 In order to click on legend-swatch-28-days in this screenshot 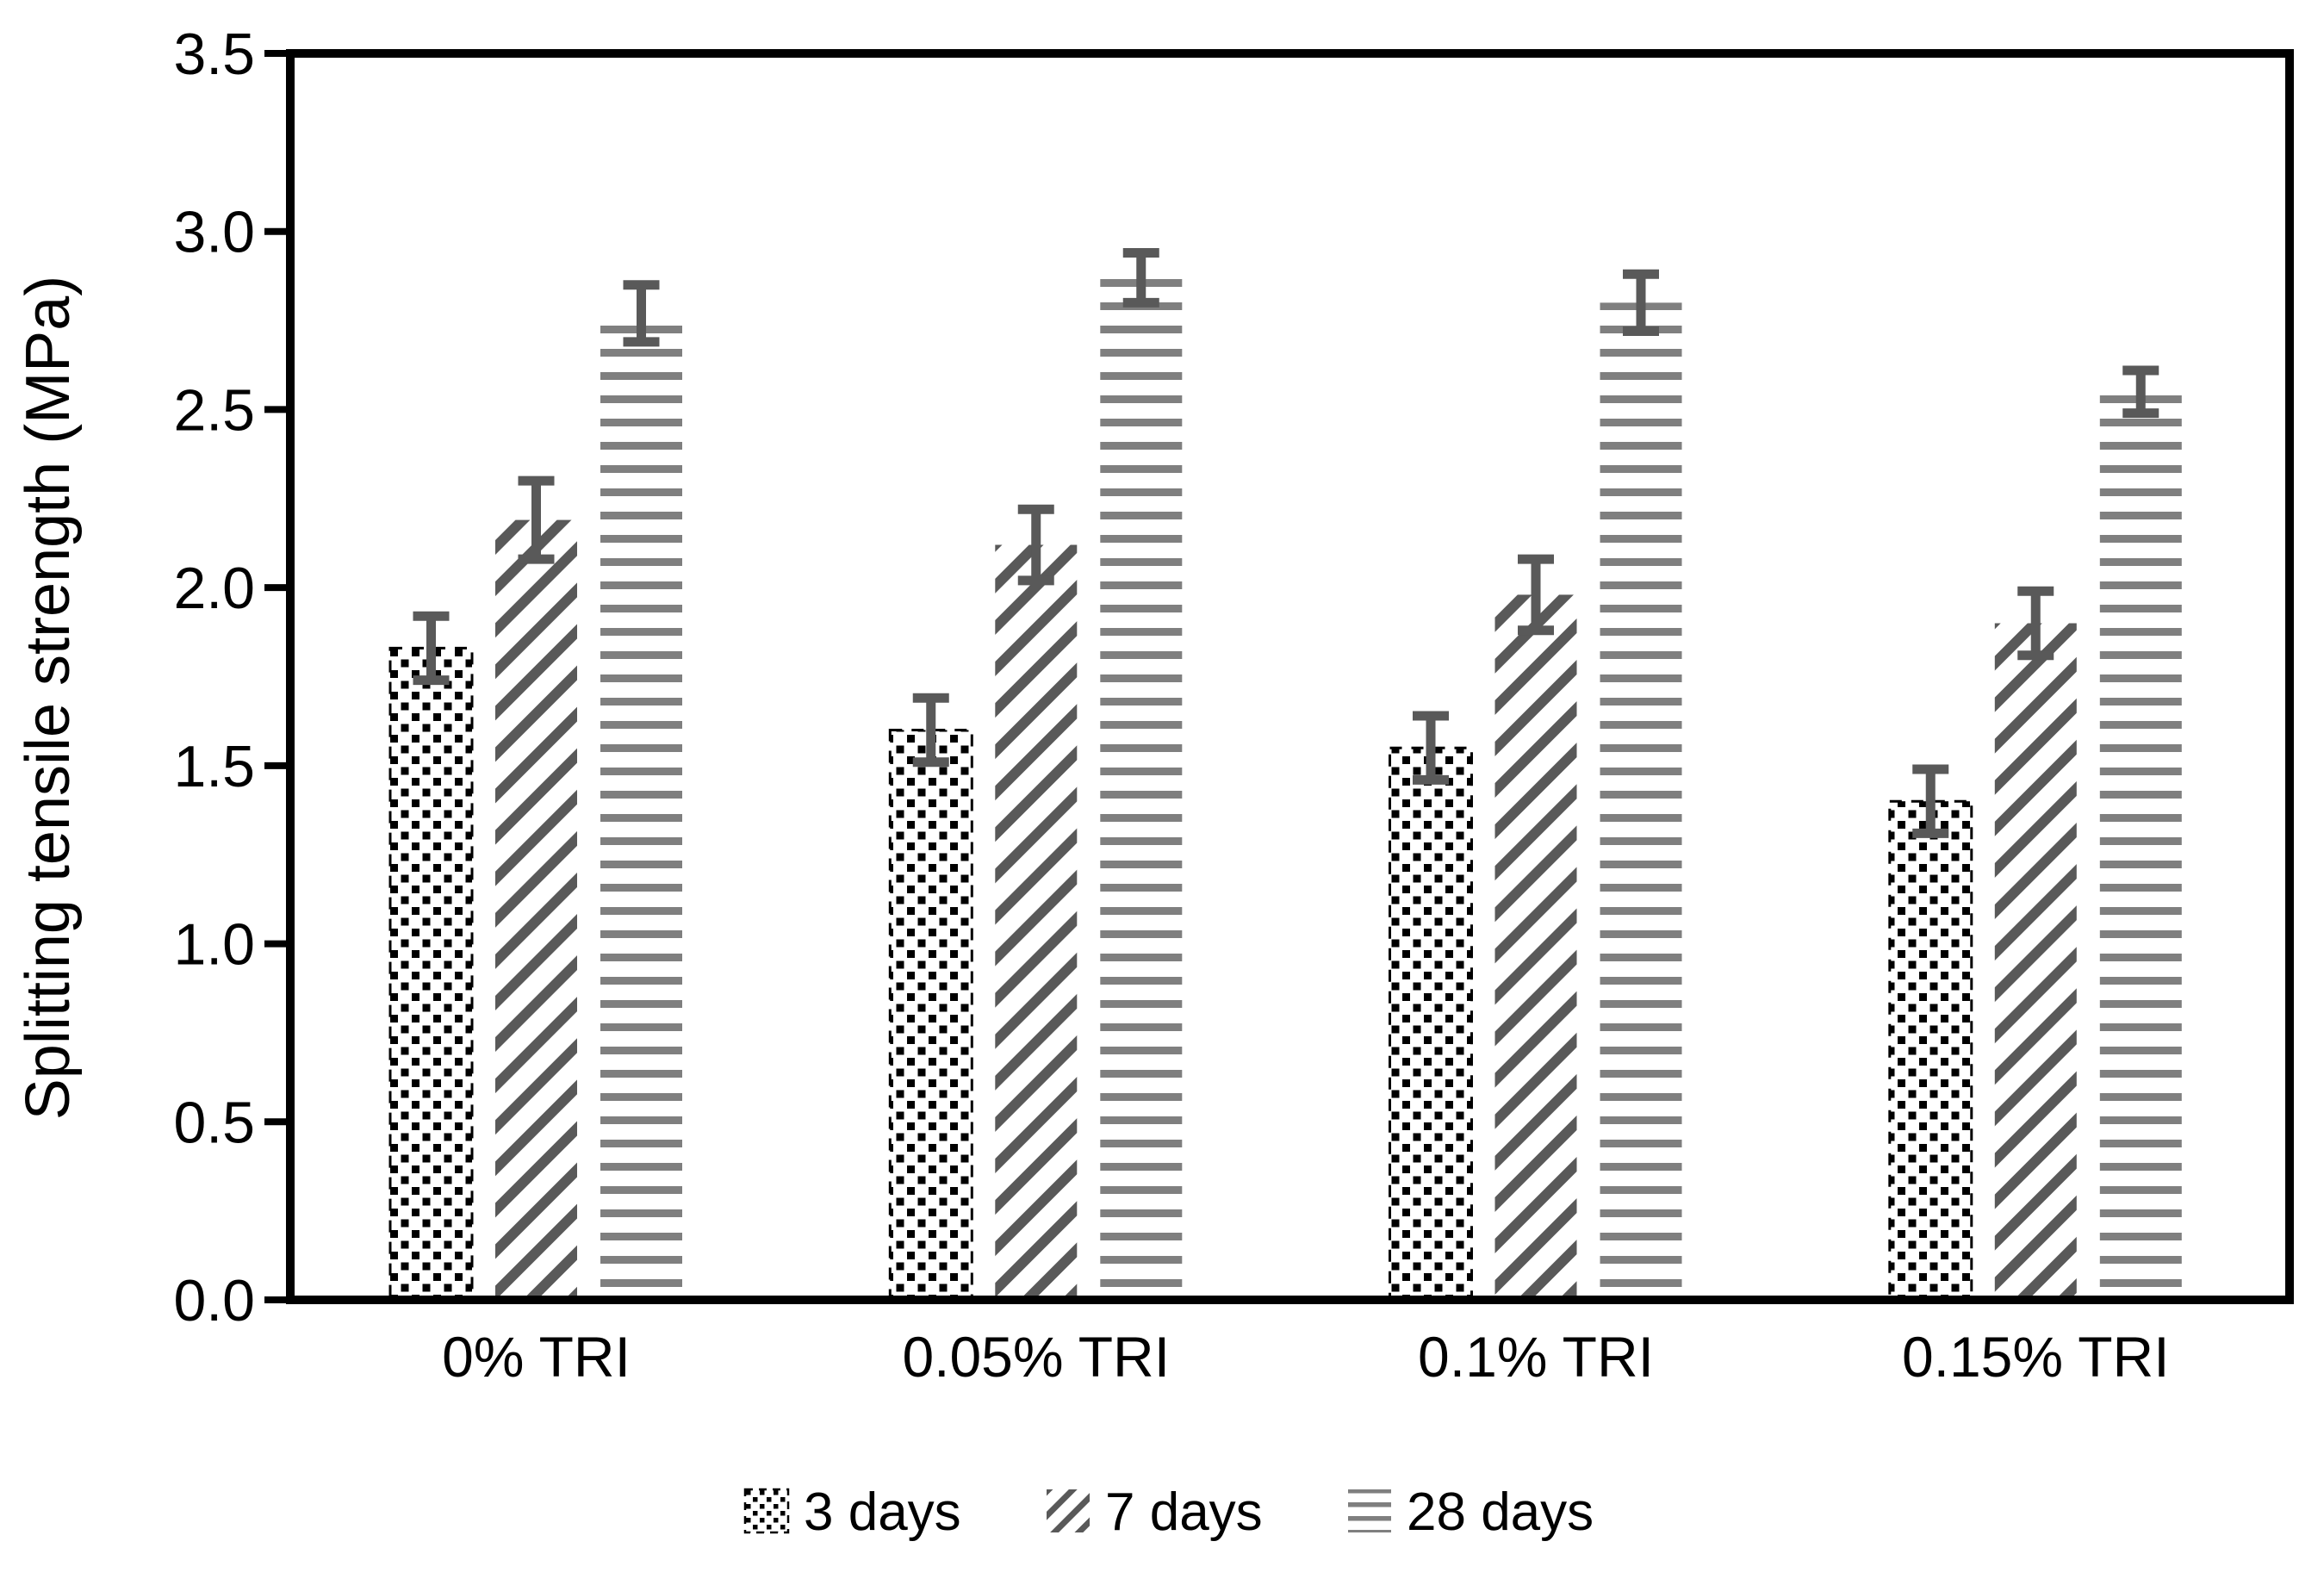, I will do `click(1369, 1510)`.